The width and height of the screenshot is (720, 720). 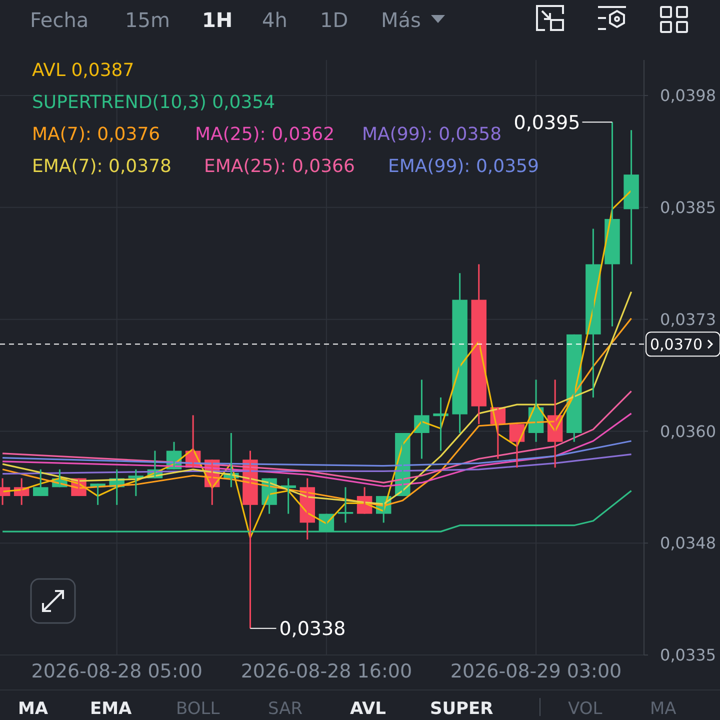 I want to click on y-tick-label: 0,0398, so click(x=688, y=96).